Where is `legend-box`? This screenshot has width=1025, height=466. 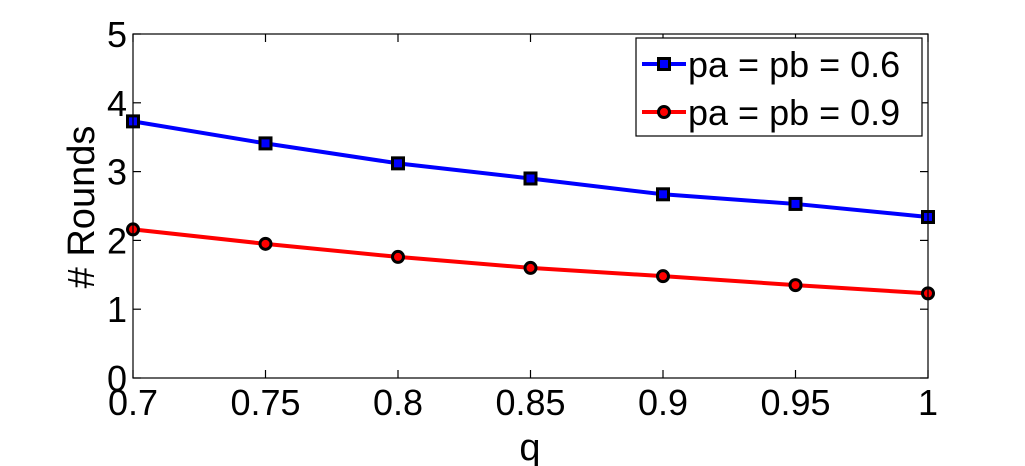
legend-box is located at coordinates (779, 87).